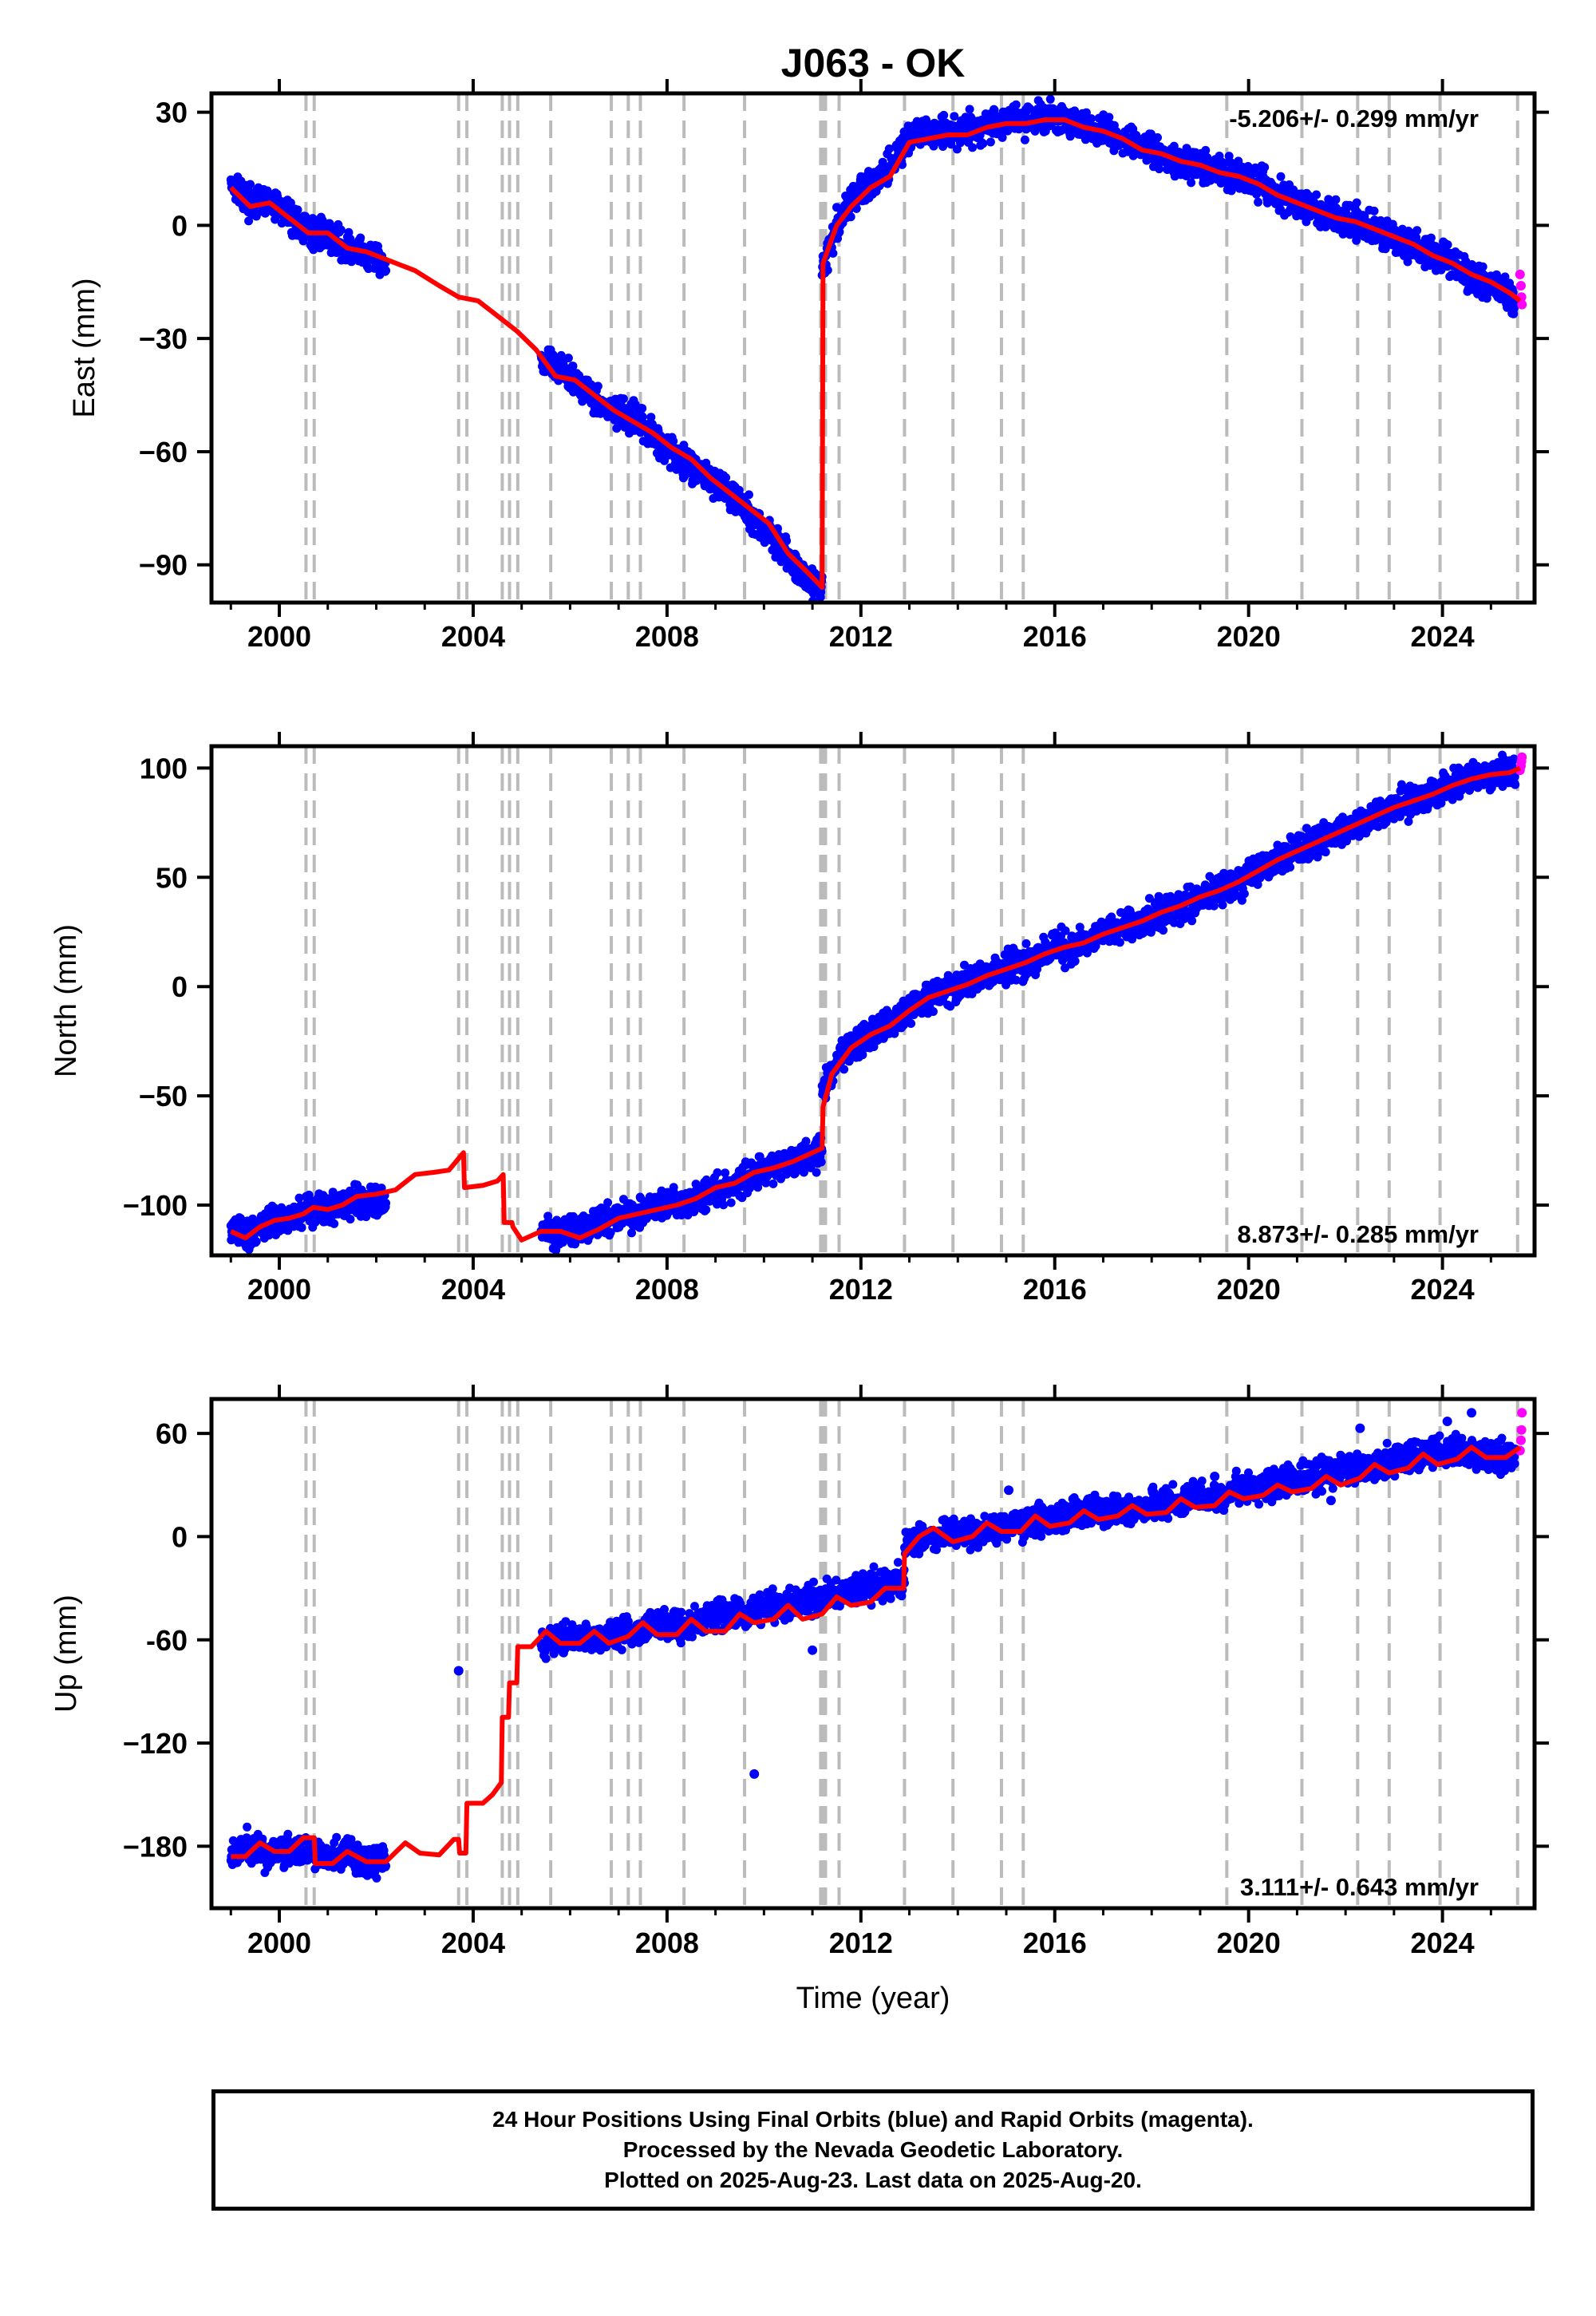 The image size is (1596, 2316). What do you see at coordinates (1354, 118) in the screenshot?
I see `east-rate-label: -5.206+/- 0.299 mm/yr` at bounding box center [1354, 118].